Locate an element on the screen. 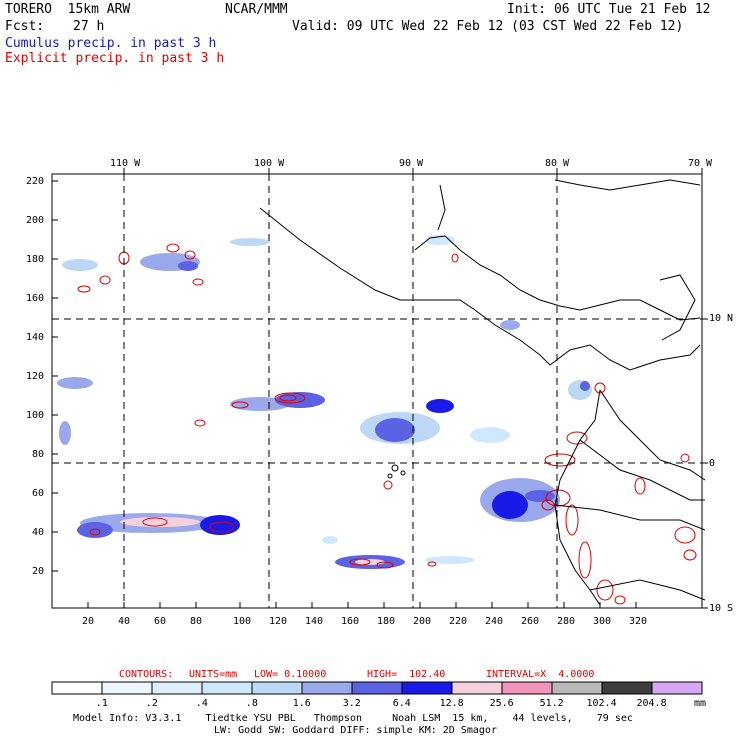  x-tick: 160 is located at coordinates (350, 621).